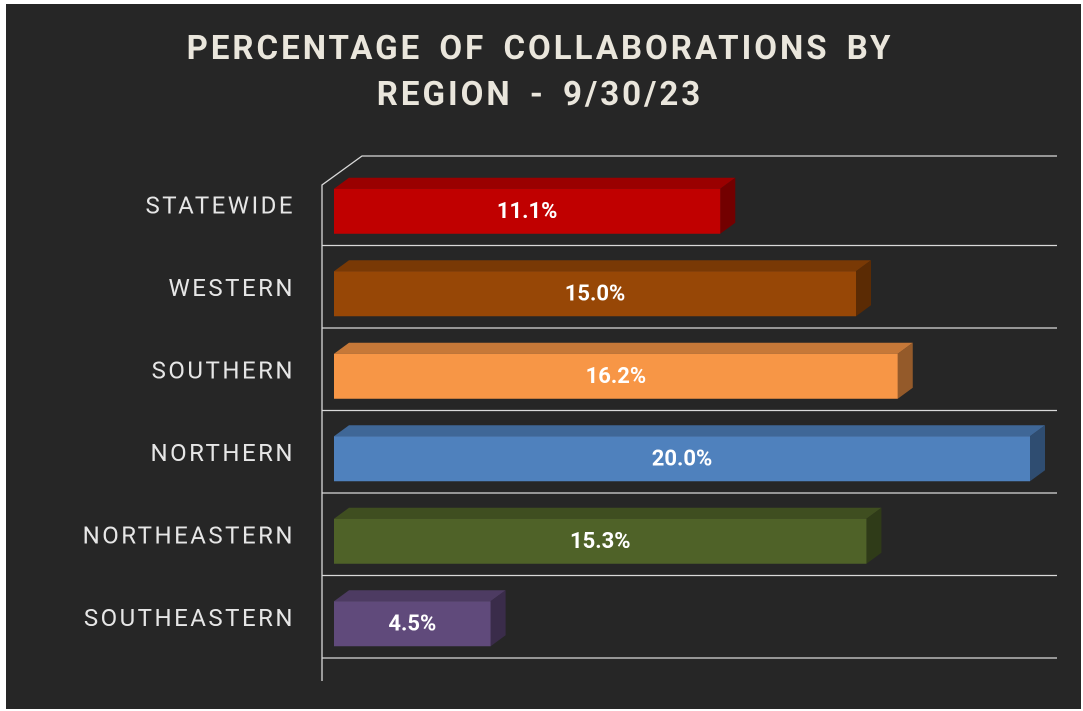 The height and width of the screenshot is (711, 1083). Describe the element at coordinates (189, 536) in the screenshot. I see `category-label: NORTHEASTERN` at that location.